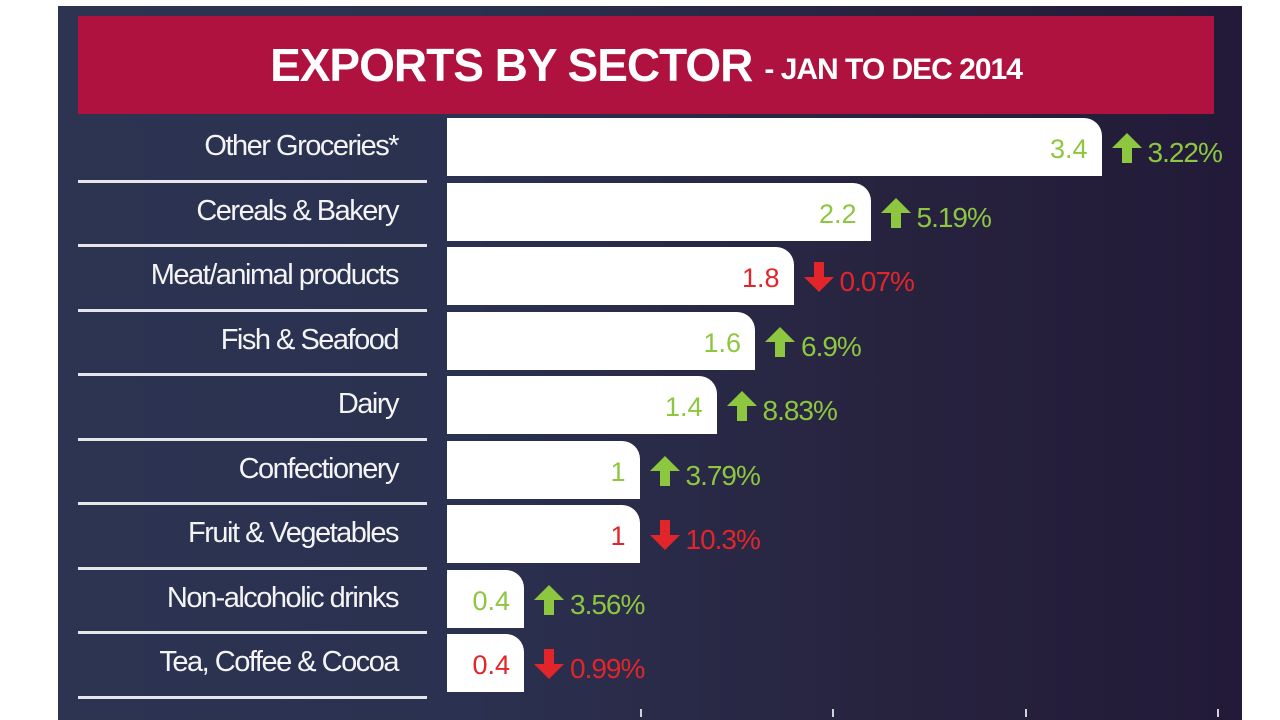 Image resolution: width=1280 pixels, height=720 pixels. Describe the element at coordinates (1068, 149) in the screenshot. I see `bar-value-label: 3.4` at that location.